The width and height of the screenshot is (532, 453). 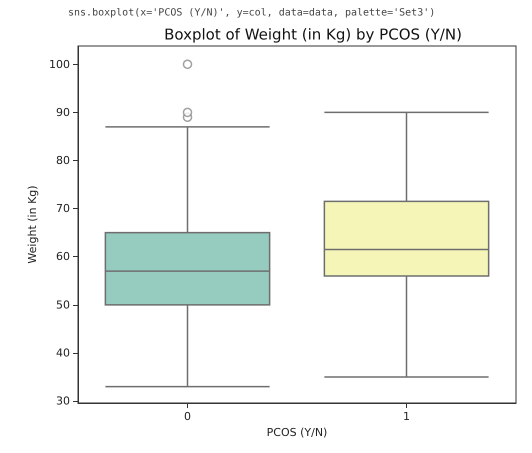 I want to click on chart-title: Boxplot of Weight (in Kg) by PCOS (Y/N), so click(x=313, y=35).